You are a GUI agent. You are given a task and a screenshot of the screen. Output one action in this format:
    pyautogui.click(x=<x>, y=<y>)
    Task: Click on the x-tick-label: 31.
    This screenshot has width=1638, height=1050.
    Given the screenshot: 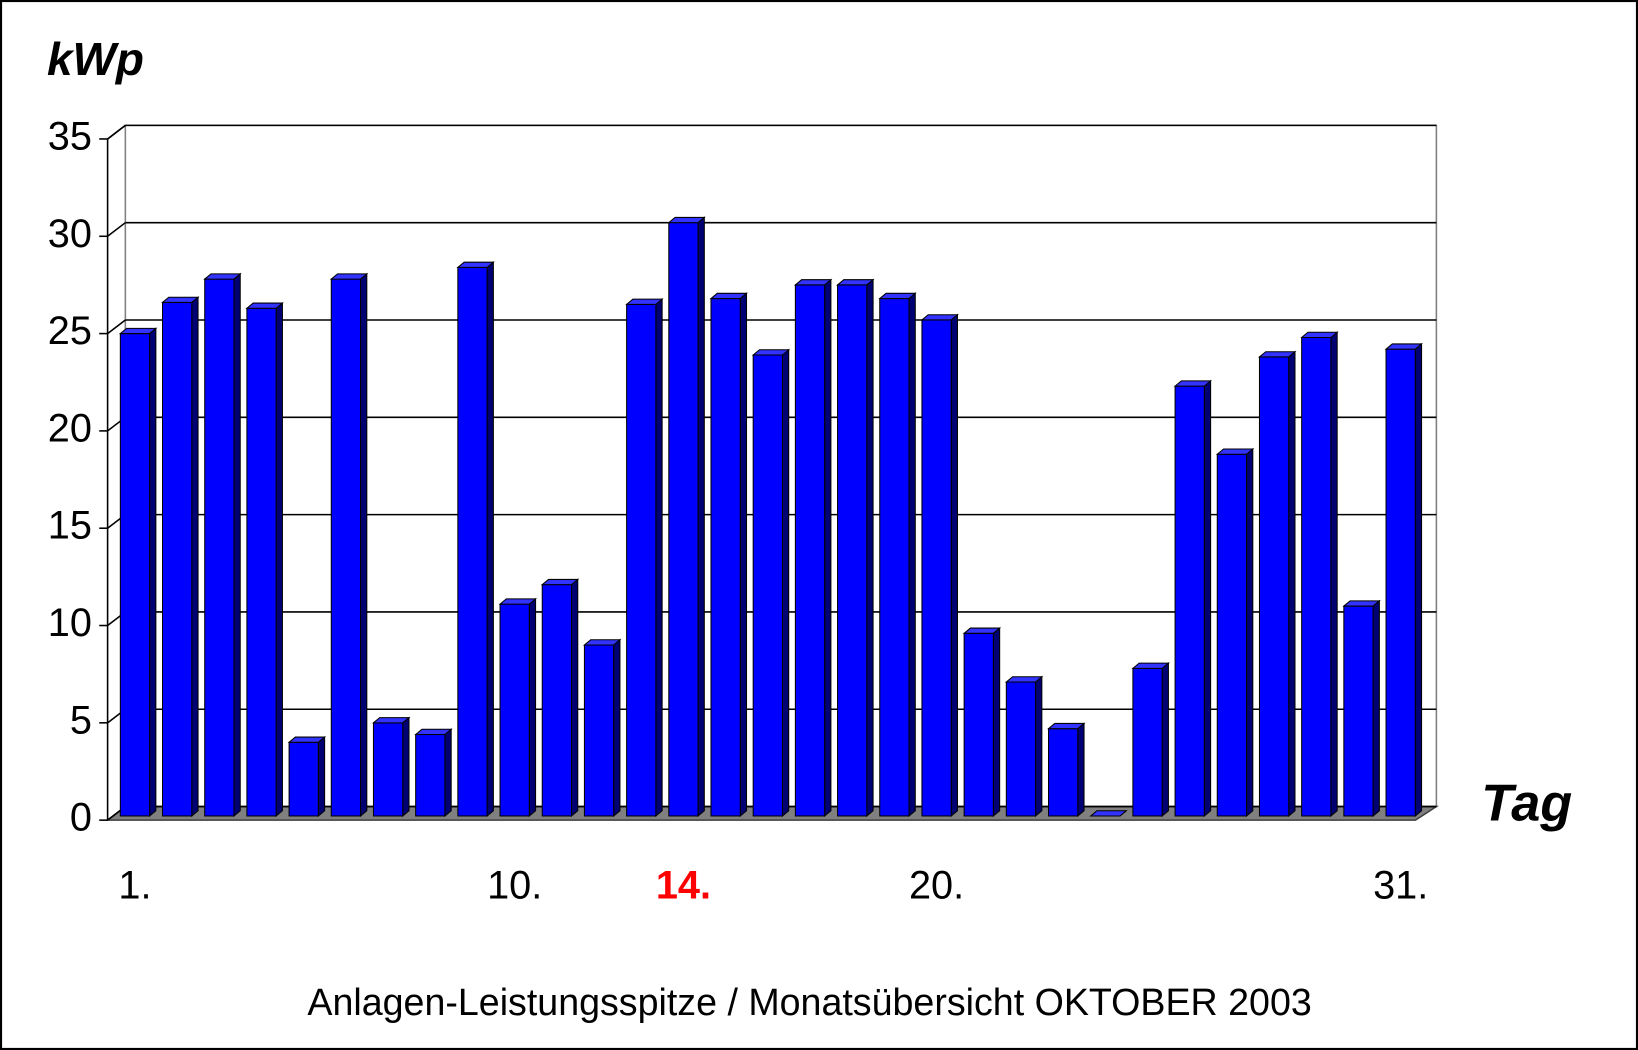 What is the action you would take?
    pyautogui.click(x=1400, y=886)
    